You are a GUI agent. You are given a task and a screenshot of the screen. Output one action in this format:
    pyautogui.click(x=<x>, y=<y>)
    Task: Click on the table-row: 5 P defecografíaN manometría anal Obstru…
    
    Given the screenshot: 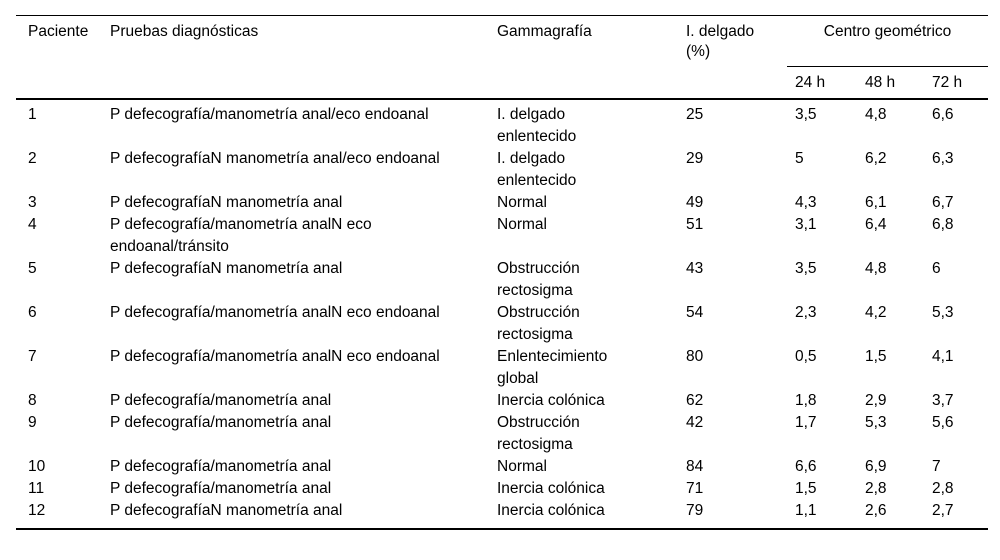 What is the action you would take?
    pyautogui.click(x=502, y=280)
    